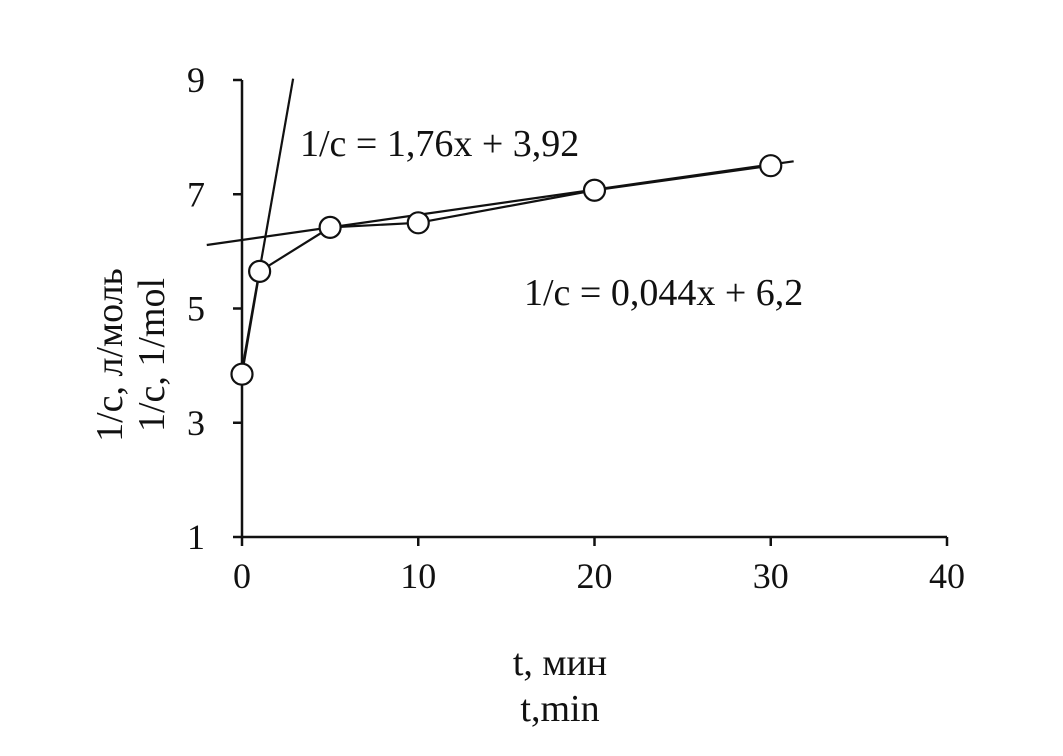  Describe the element at coordinates (559, 709) in the screenshot. I see `x-axis-title-en: t,min` at that location.